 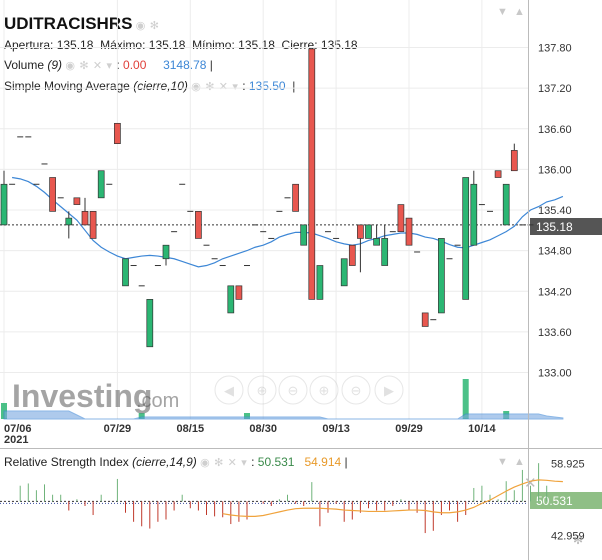 What do you see at coordinates (555, 89) in the screenshot?
I see `y-tick-label: 137.20` at bounding box center [555, 89].